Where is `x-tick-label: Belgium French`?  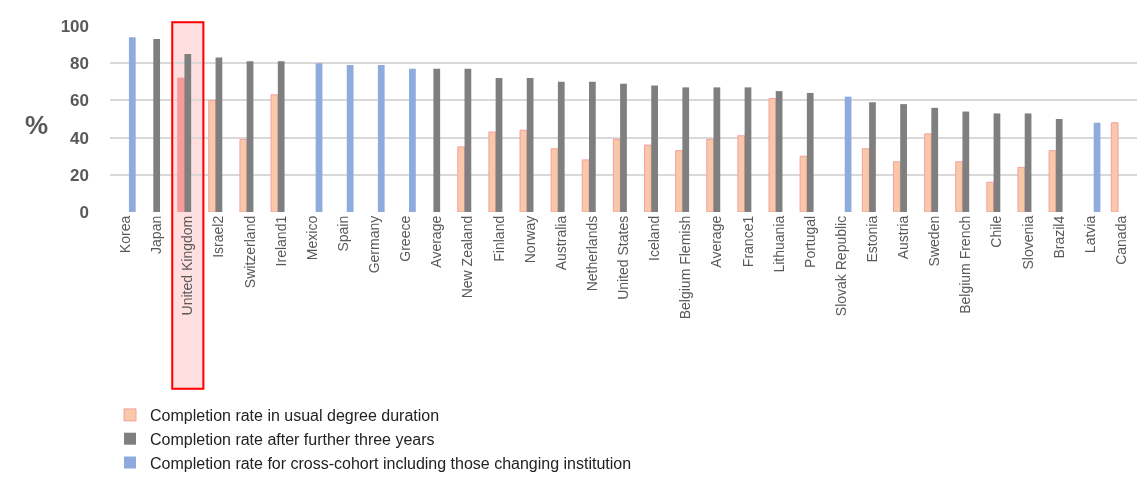
x-tick-label: Belgium French is located at coordinates (965, 264).